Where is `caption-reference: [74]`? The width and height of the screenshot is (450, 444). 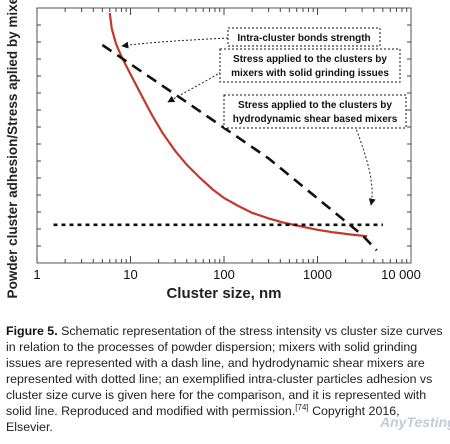
caption-reference: [74] is located at coordinates (302, 407).